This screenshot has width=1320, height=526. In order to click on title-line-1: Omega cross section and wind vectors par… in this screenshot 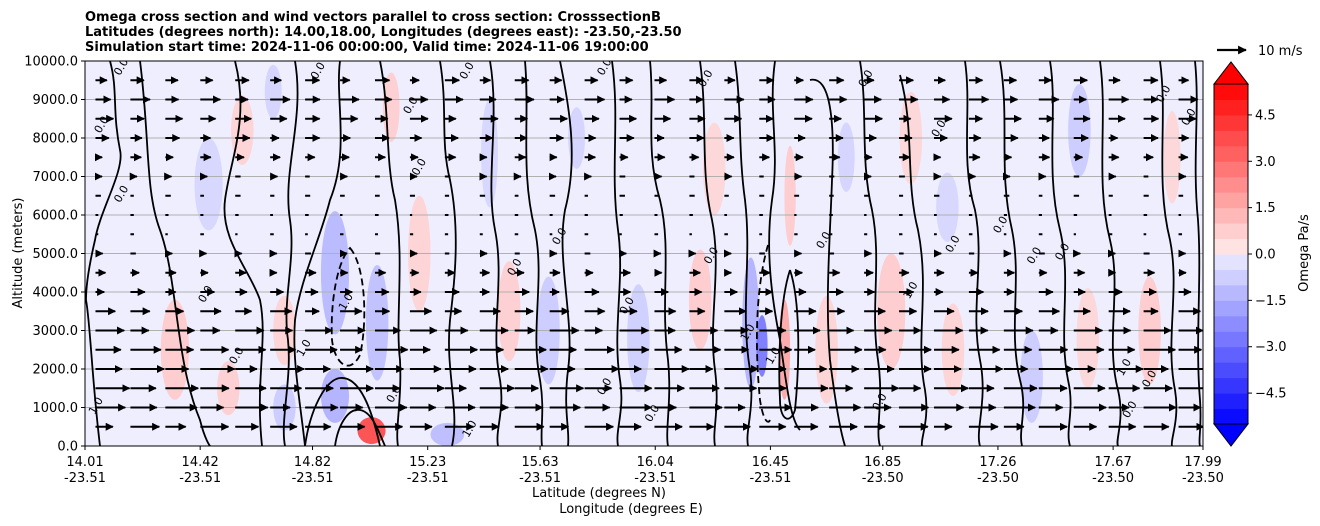, I will do `click(373, 17)`.